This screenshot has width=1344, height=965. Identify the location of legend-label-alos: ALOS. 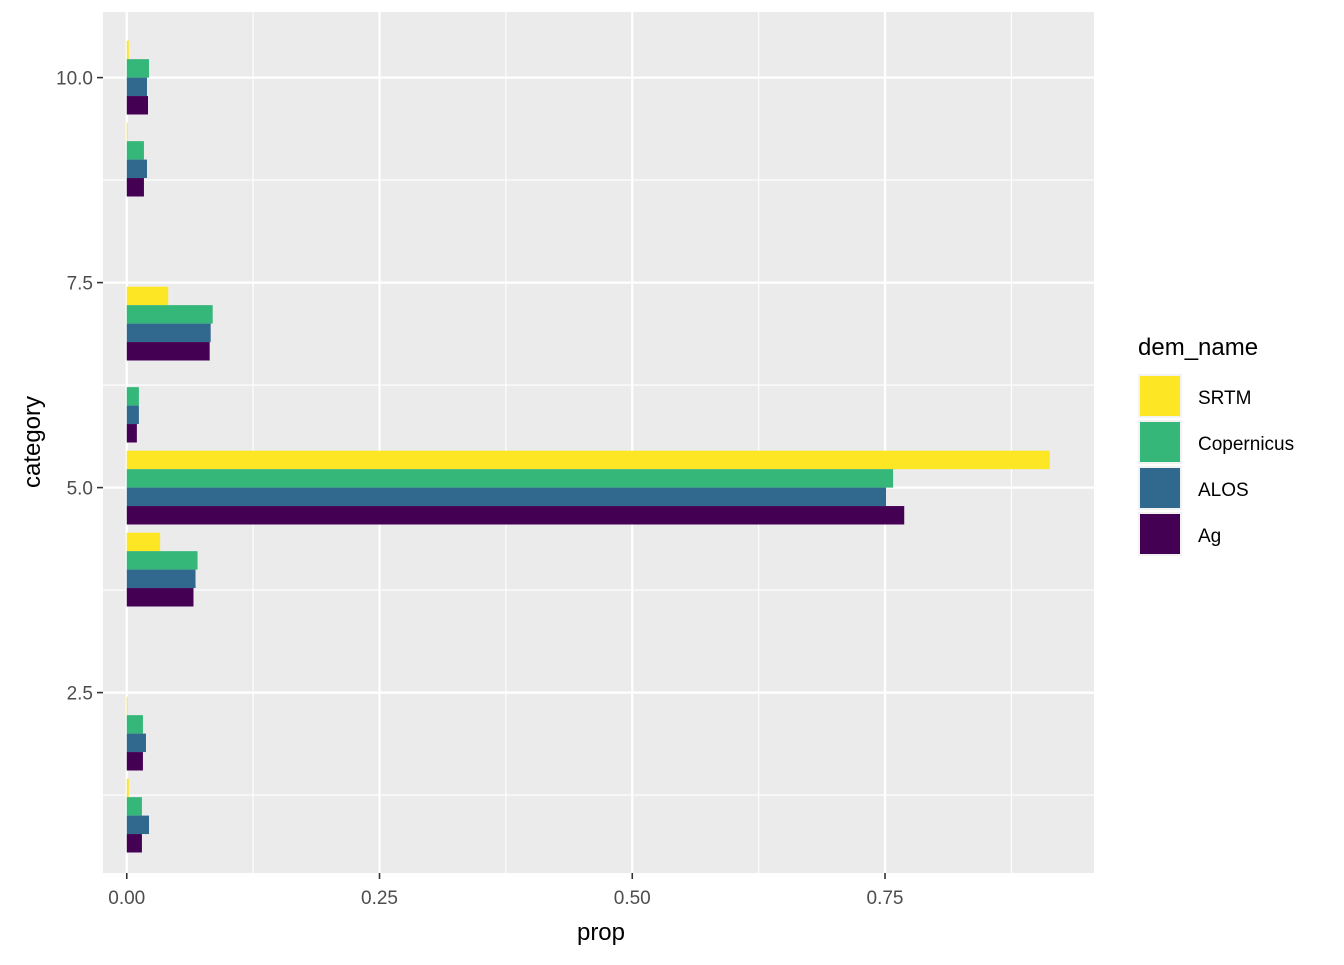
(1223, 490).